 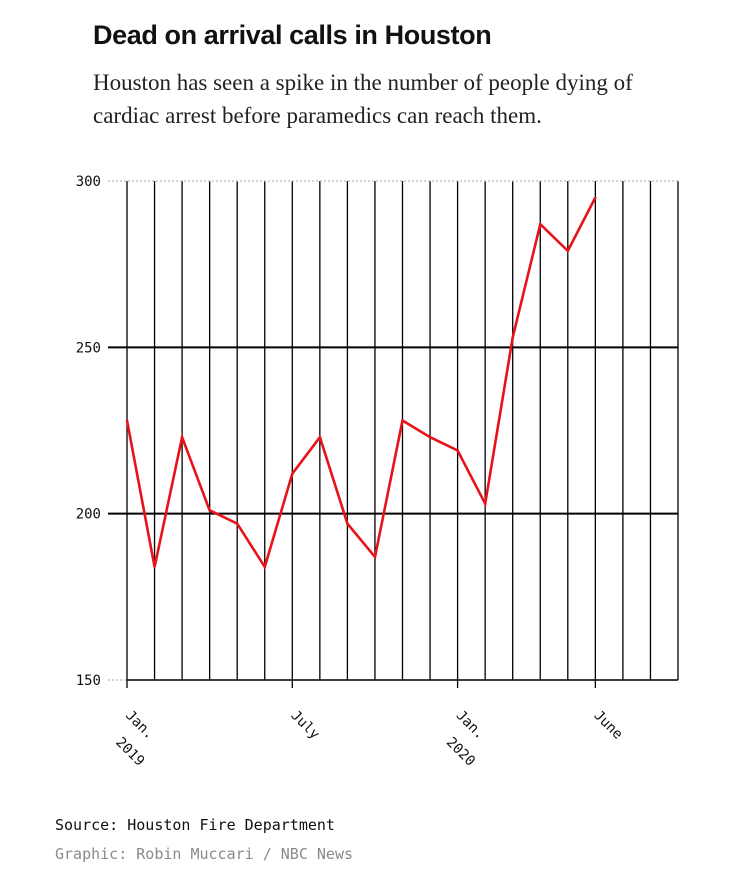 What do you see at coordinates (88, 681) in the screenshot?
I see `y-tick-label: 150` at bounding box center [88, 681].